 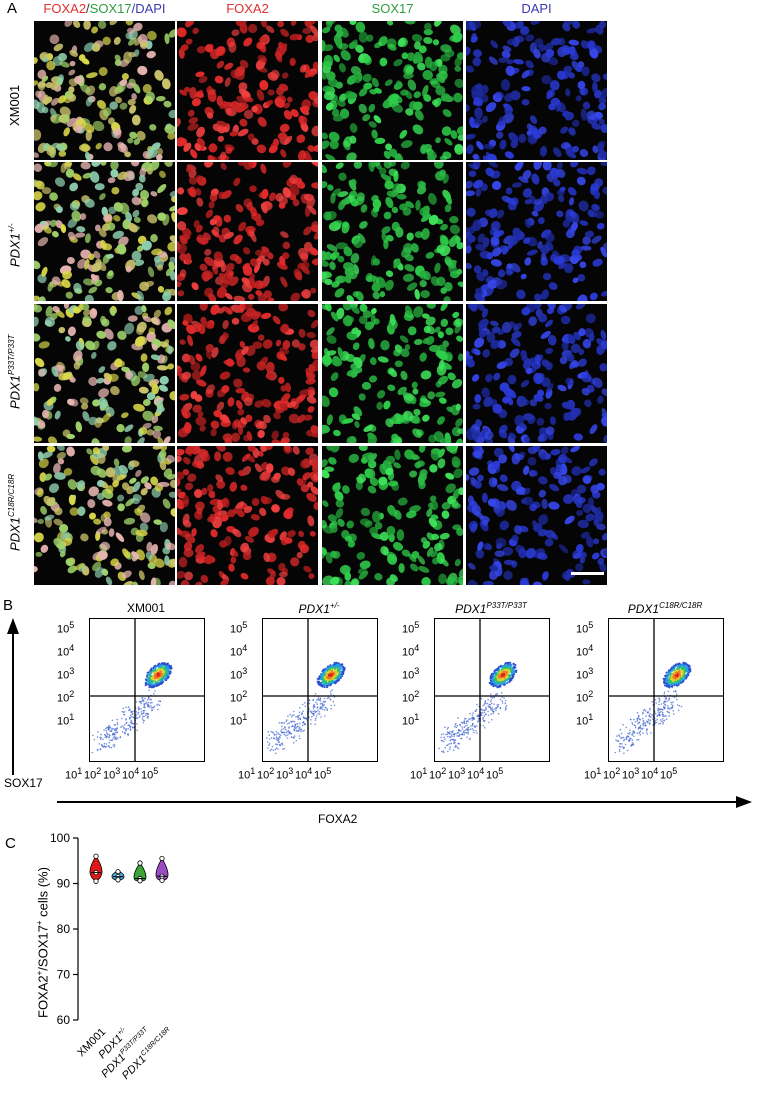 What do you see at coordinates (536, 373) in the screenshot?
I see `micrograph-dapi` at bounding box center [536, 373].